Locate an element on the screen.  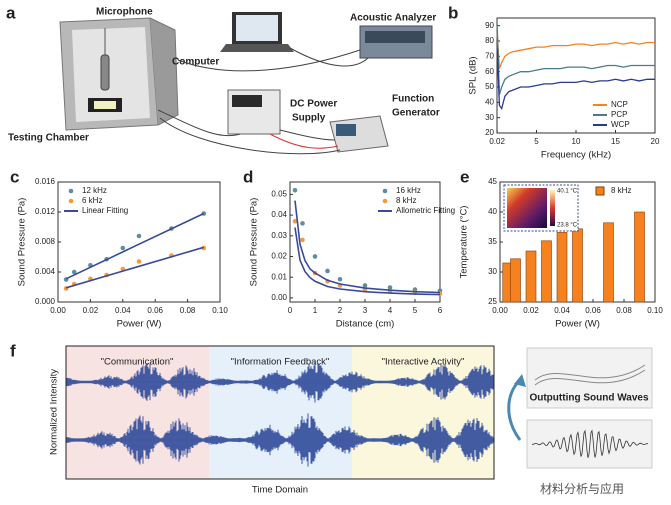
legend-label: WCP is located at coordinates (620, 124).